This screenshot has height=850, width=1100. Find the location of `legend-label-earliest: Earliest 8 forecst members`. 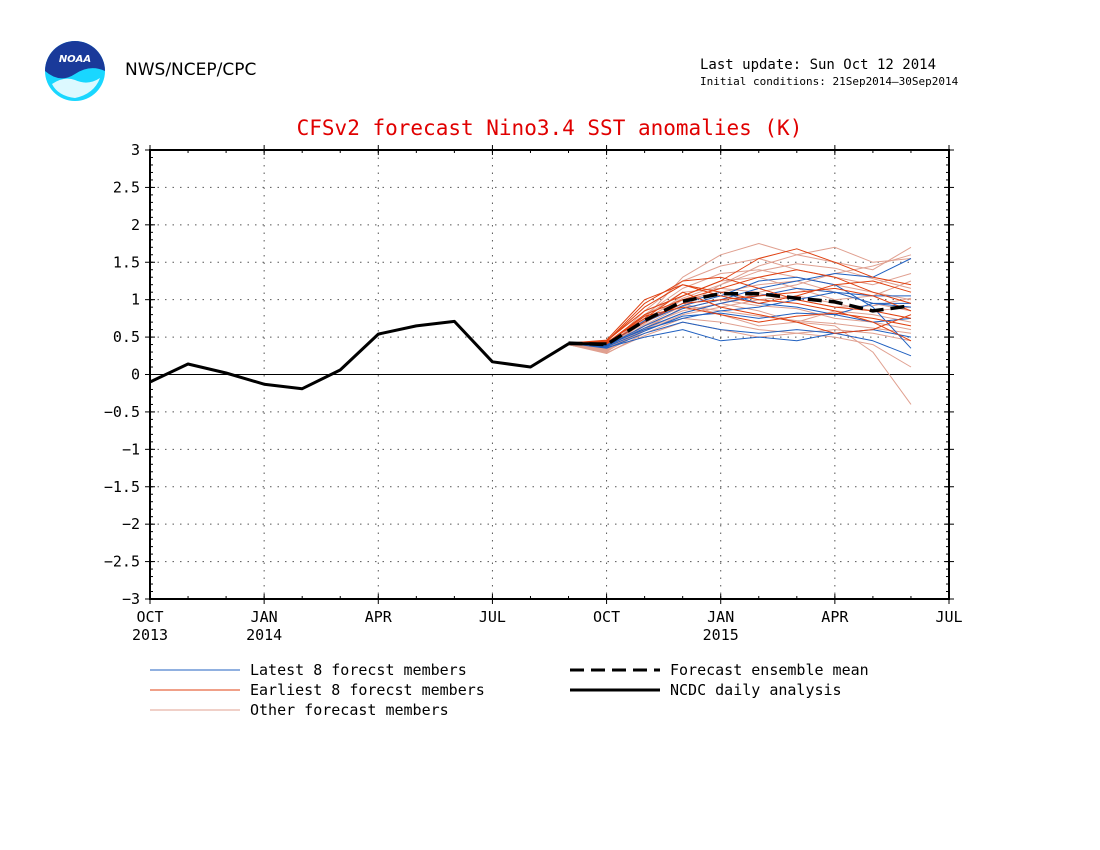

legend-label-earliest: Earliest 8 forecst members is located at coordinates (367, 690).